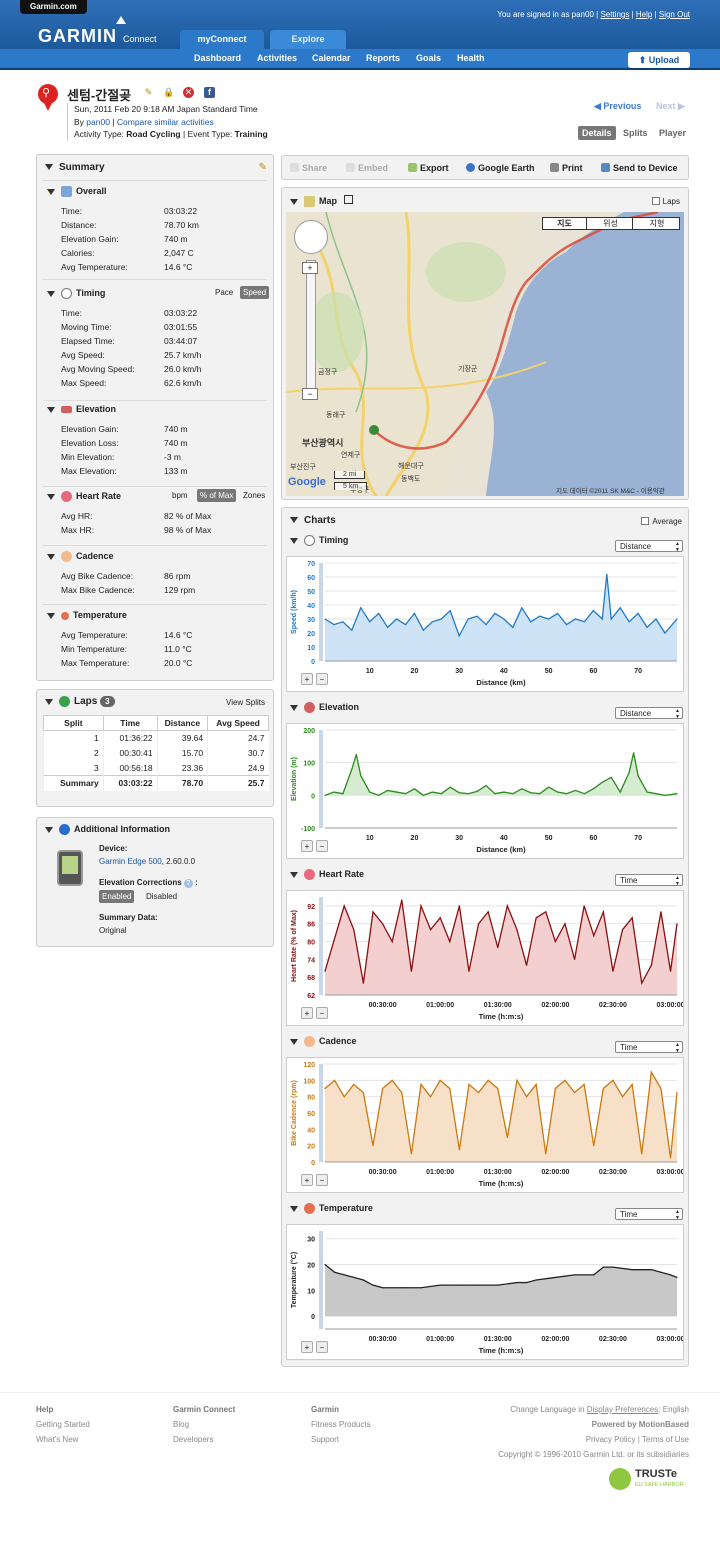  Describe the element at coordinates (159, 615) in the screenshot. I see `temperature-header: Temperature` at that location.